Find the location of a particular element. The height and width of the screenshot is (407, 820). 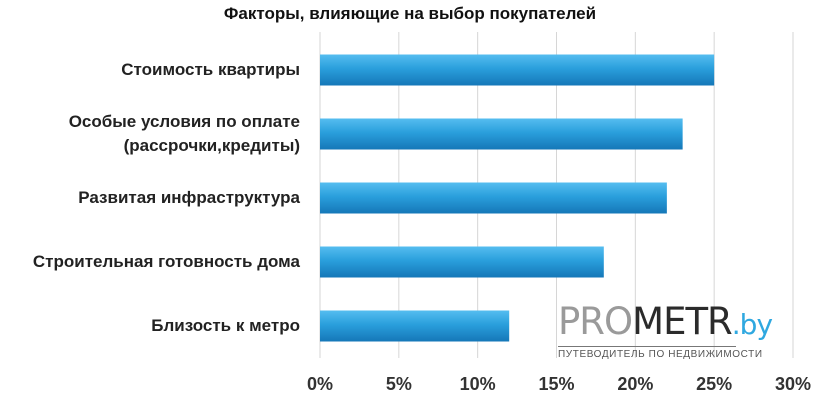

category-label-line: Развитая инфраструктура is located at coordinates (189, 197).